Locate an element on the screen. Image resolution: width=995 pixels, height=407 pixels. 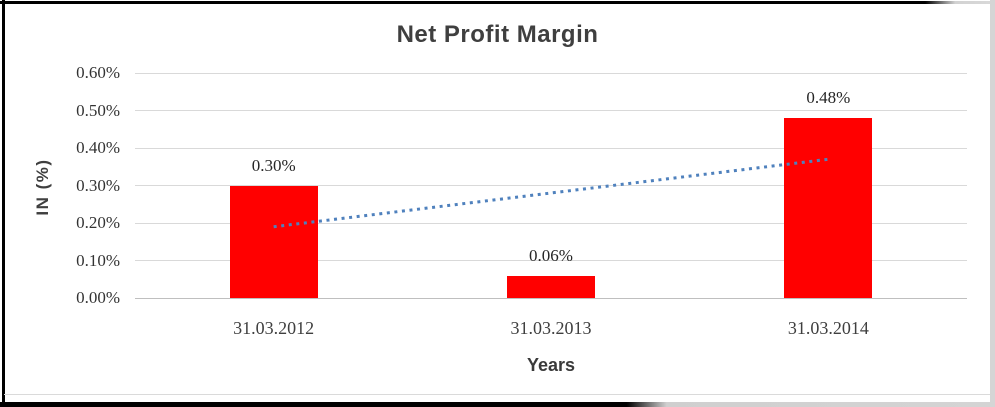
y-tick-label: 0.10% is located at coordinates (98, 260).